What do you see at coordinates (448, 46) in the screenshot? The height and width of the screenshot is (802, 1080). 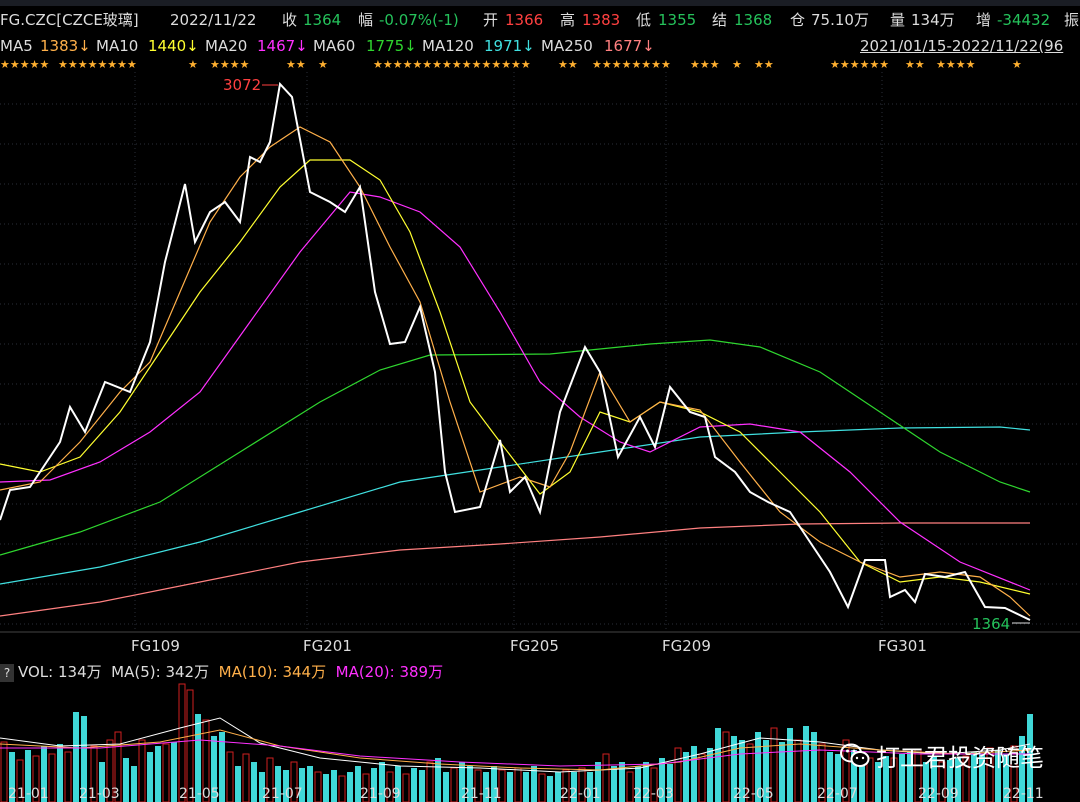 I see `ma120-label: MA120` at bounding box center [448, 46].